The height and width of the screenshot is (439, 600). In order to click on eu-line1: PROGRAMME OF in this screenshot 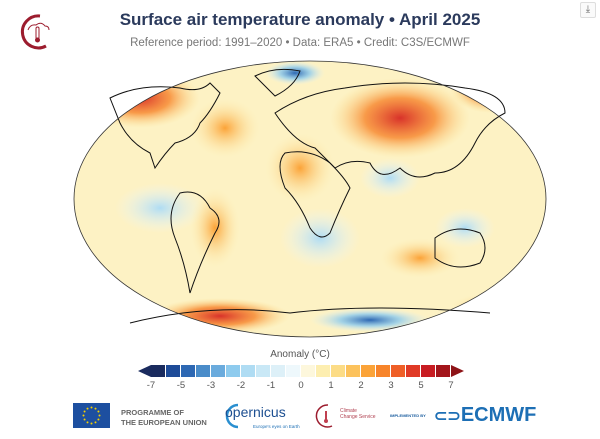, I will do `click(152, 412)`.